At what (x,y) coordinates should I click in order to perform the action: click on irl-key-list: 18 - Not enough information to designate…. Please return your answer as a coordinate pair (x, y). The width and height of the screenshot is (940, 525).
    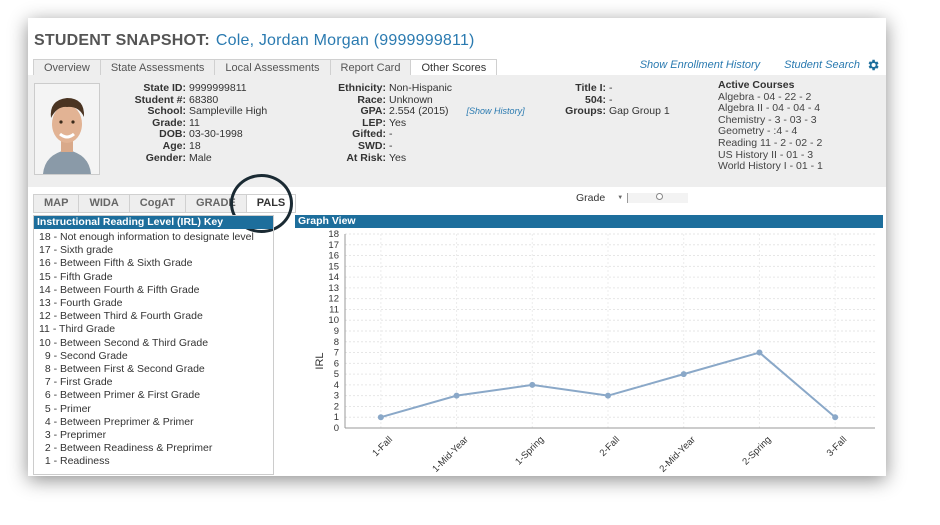
    Looking at the image, I should click on (153, 349).